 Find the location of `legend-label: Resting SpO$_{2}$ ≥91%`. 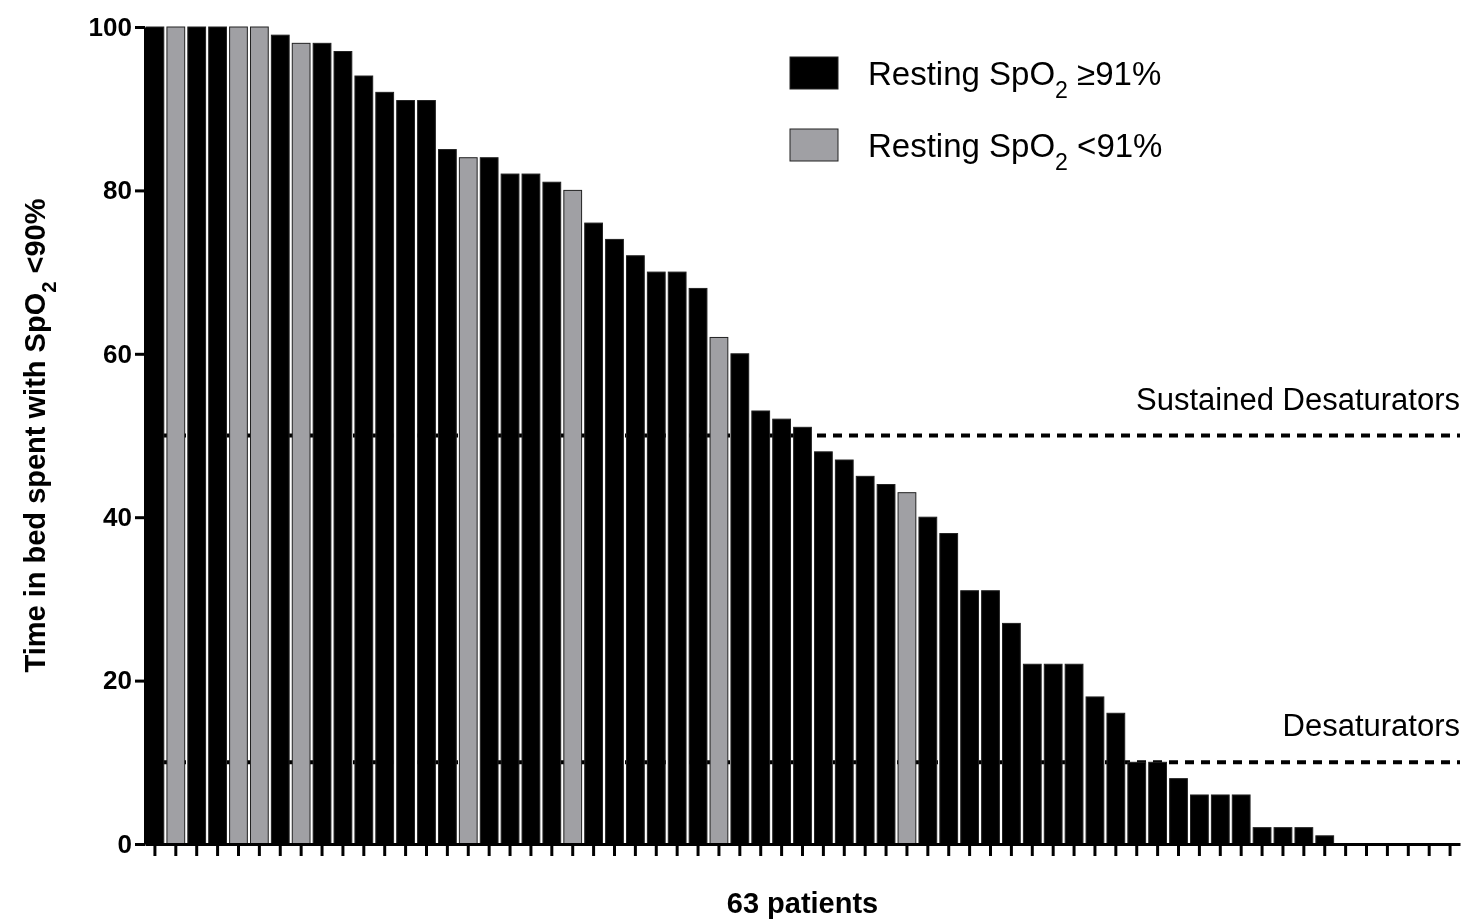

legend-label: Resting SpO$_{2}$ ≥91% is located at coordinates (1015, 79).